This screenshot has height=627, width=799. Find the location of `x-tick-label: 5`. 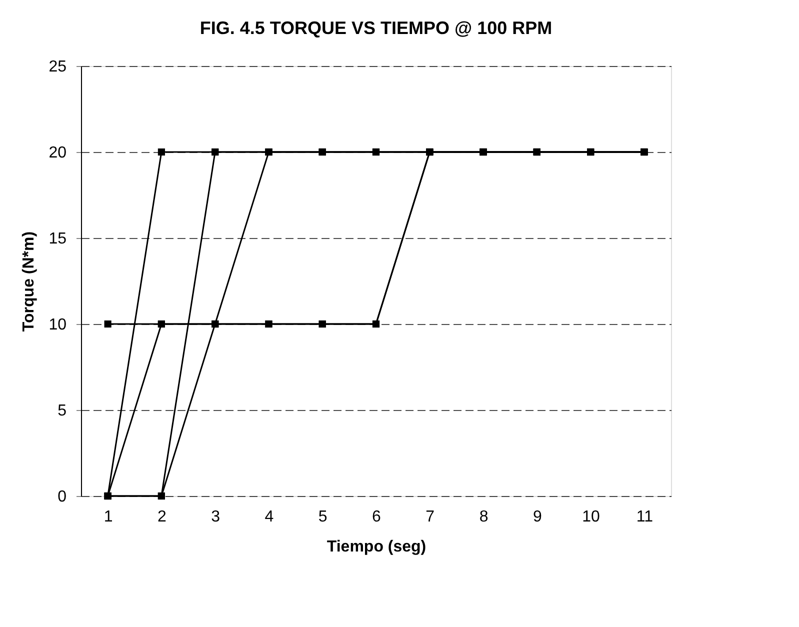

x-tick-label: 5 is located at coordinates (323, 517).